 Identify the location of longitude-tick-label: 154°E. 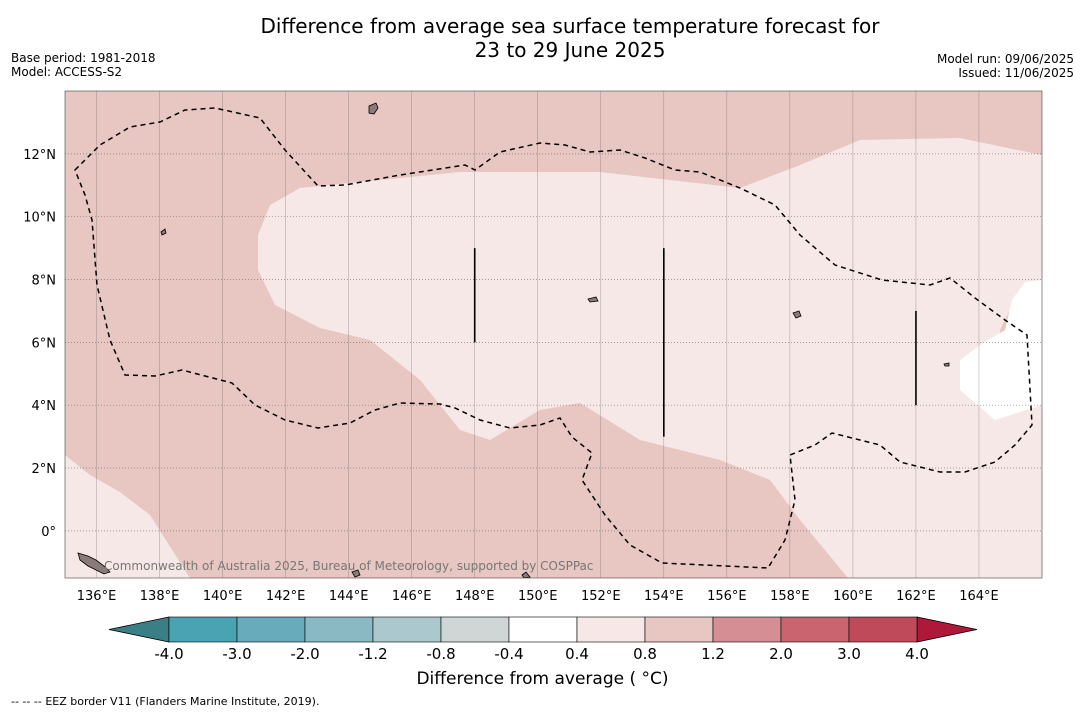
(664, 596).